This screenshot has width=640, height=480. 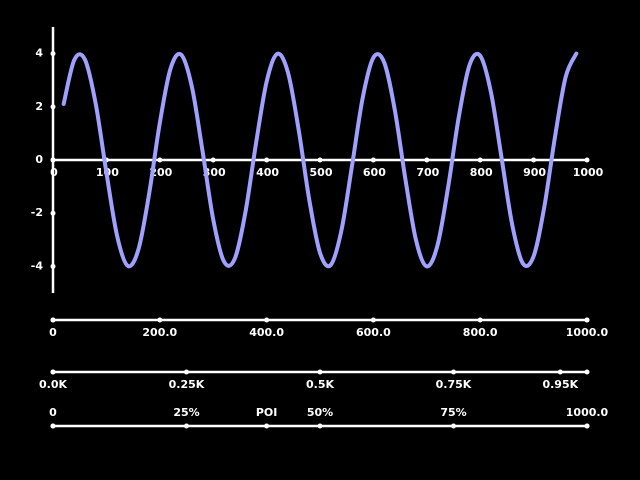 I want to click on x-tick-label: 0, so click(x=54, y=172).